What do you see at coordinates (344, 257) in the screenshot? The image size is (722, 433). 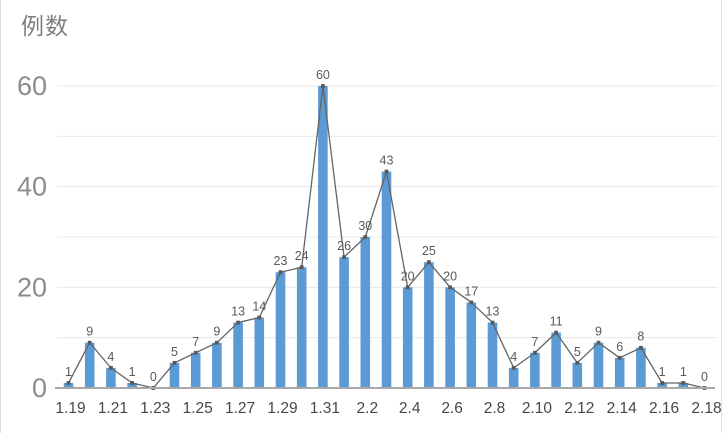 I see `marker-2.1` at bounding box center [344, 257].